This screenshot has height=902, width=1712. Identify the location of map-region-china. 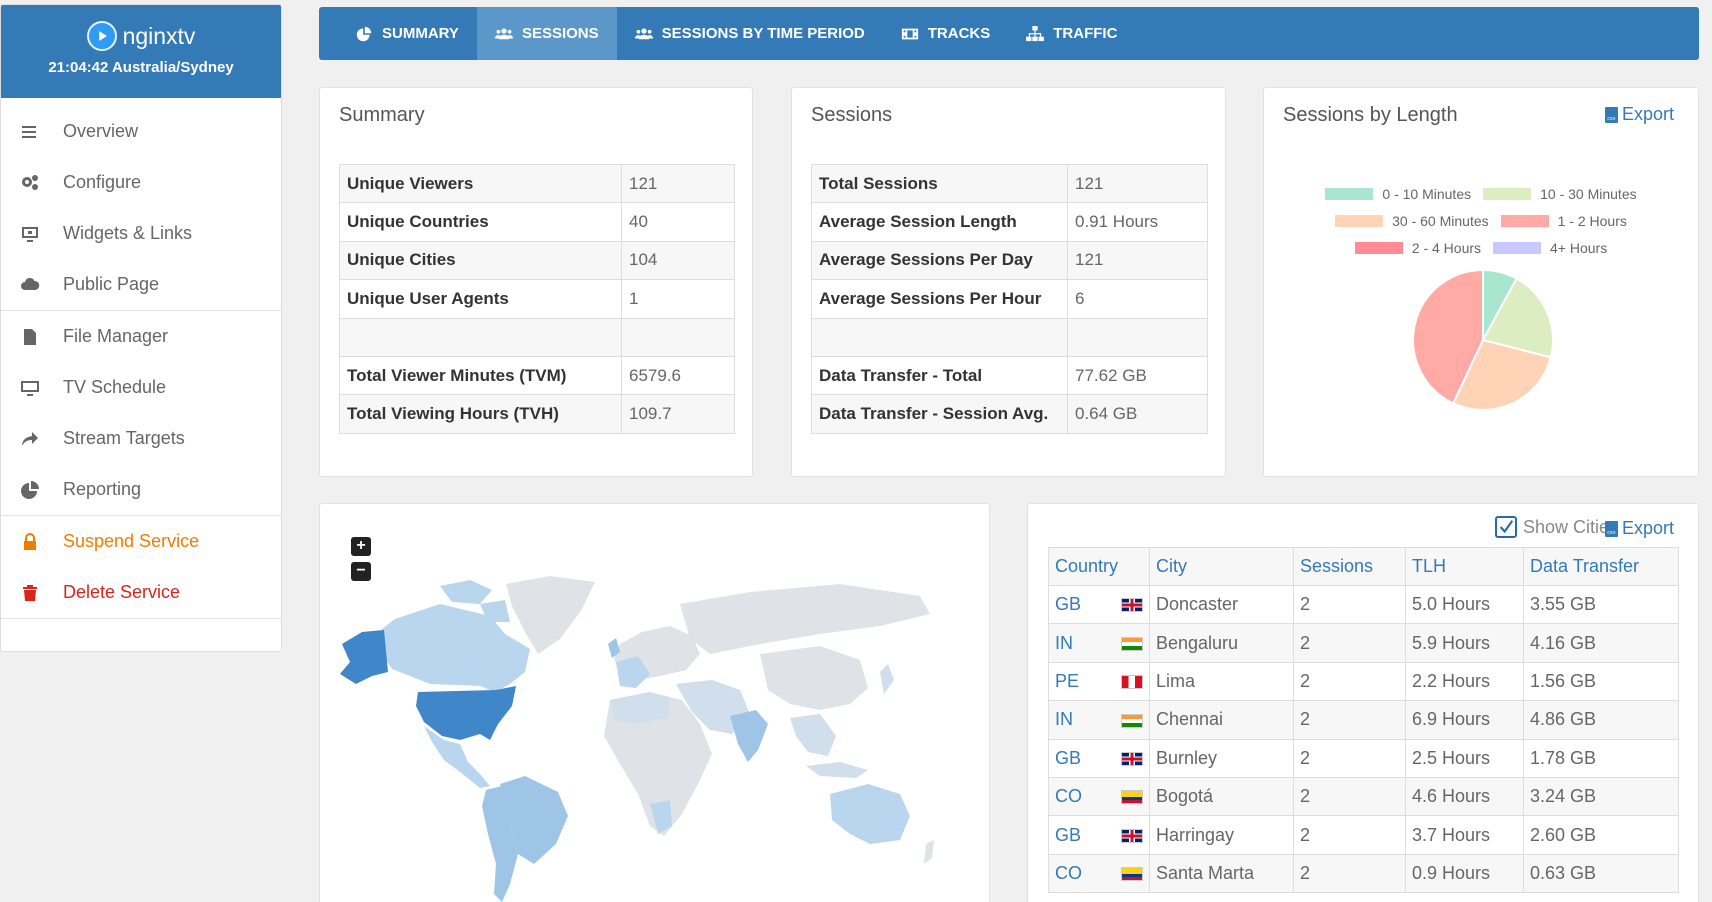
(814, 678).